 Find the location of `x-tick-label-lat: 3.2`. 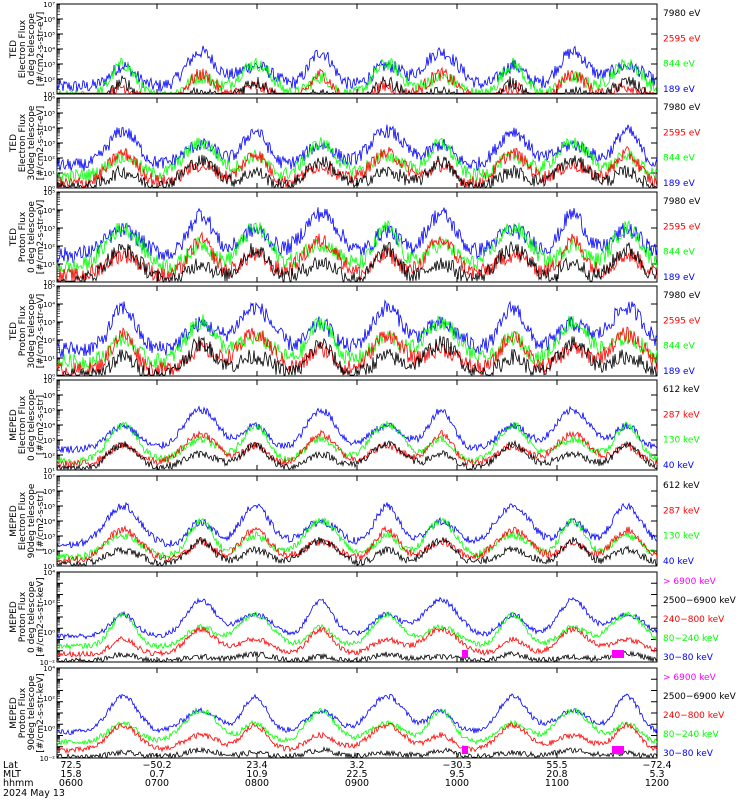

x-tick-label-lat: 3.2 is located at coordinates (356, 765).